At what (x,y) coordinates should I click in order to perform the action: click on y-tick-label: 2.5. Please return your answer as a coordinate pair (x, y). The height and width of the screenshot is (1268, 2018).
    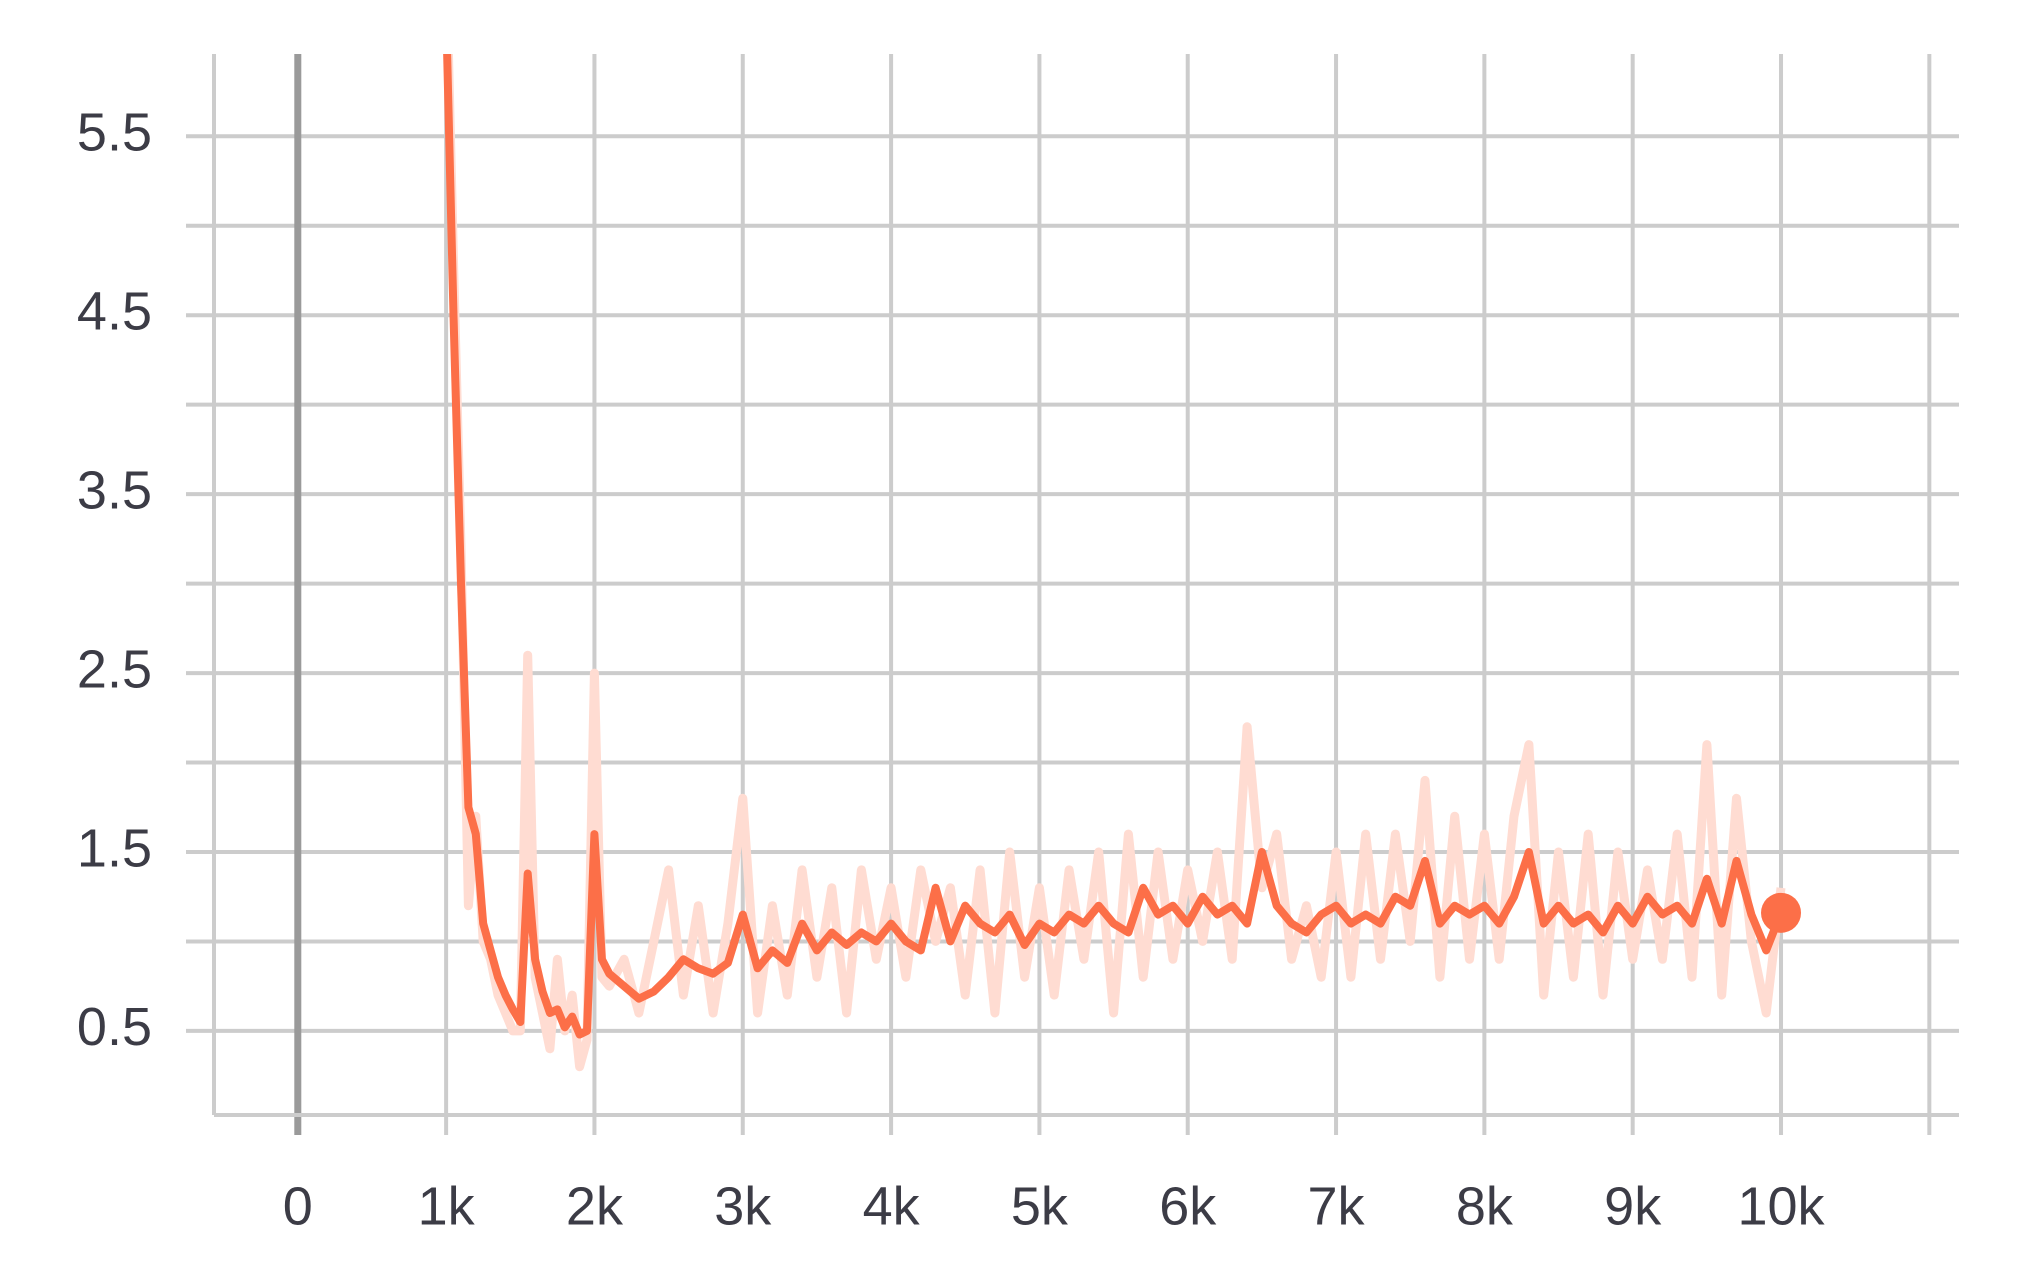
    Looking at the image, I should click on (114, 669).